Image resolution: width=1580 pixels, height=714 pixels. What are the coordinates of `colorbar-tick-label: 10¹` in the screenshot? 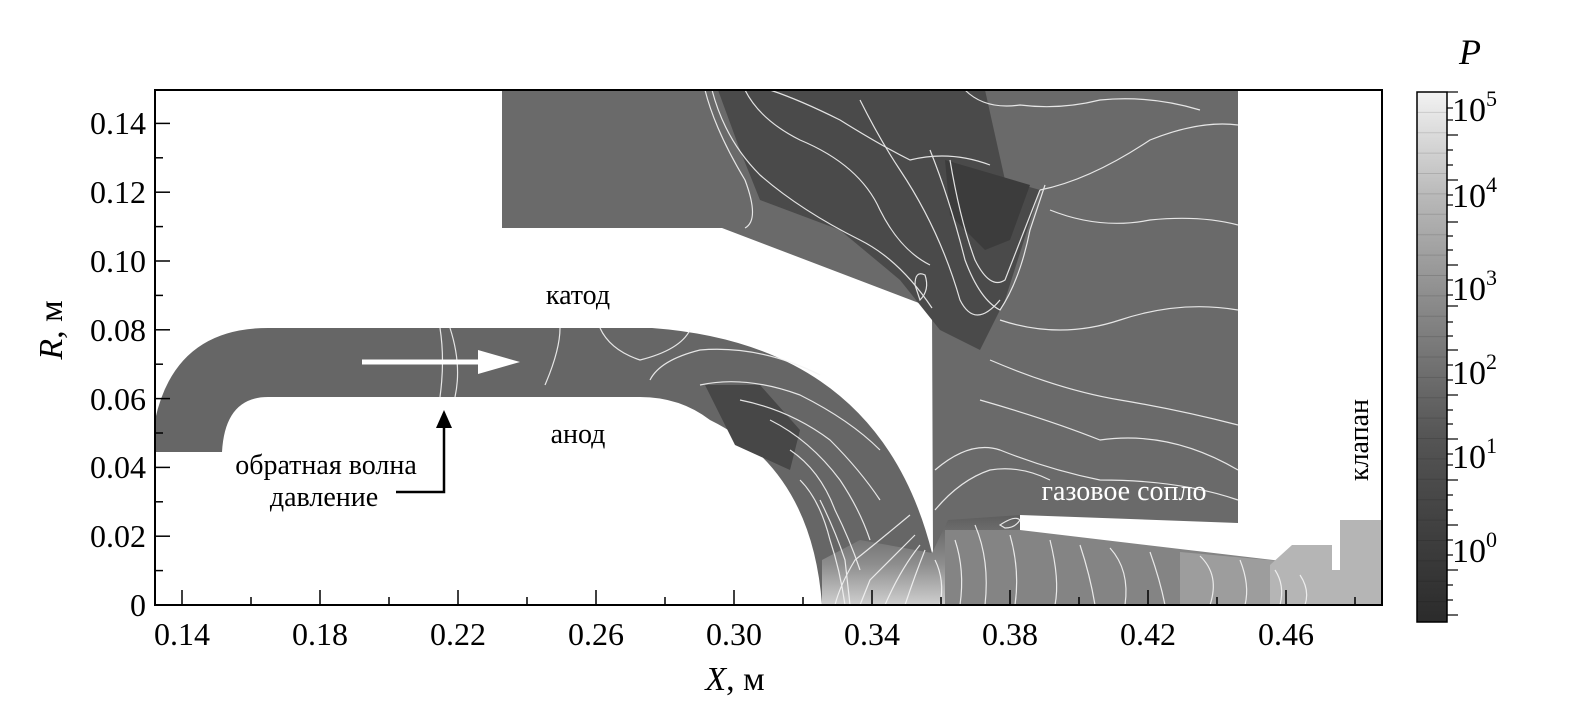 It's located at (1474, 454).